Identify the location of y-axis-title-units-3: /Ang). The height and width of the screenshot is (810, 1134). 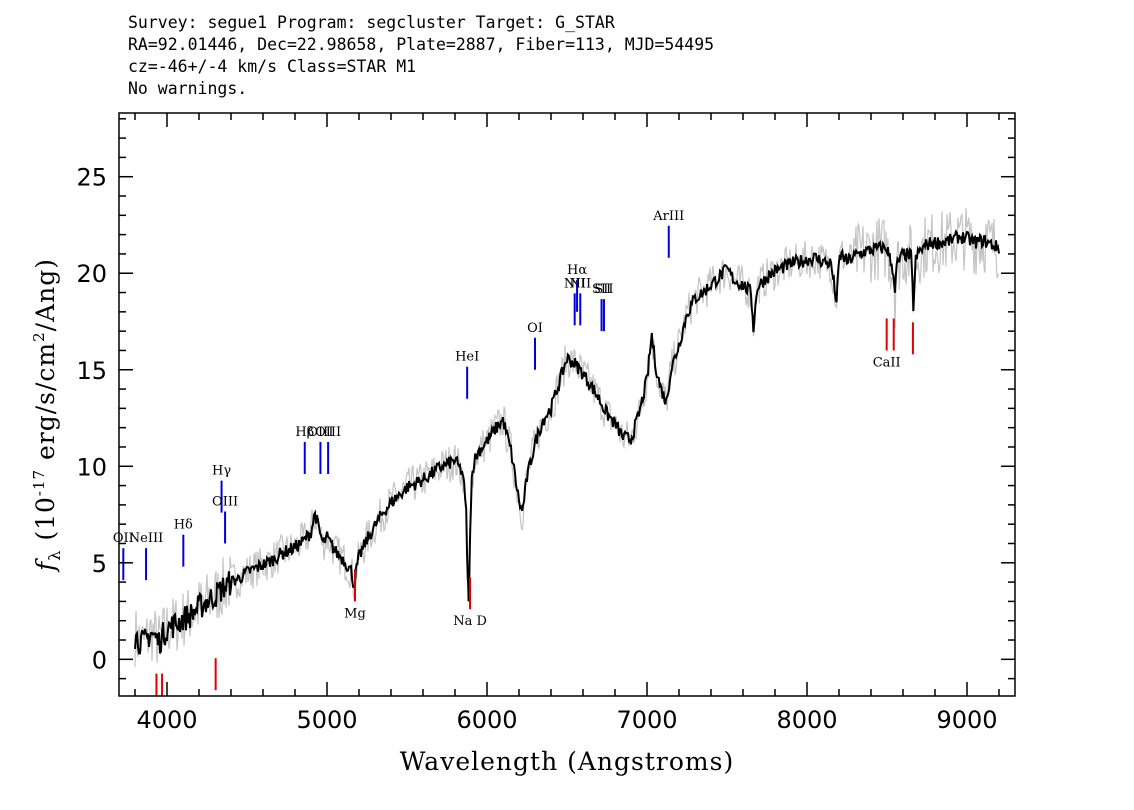
(45, 294).